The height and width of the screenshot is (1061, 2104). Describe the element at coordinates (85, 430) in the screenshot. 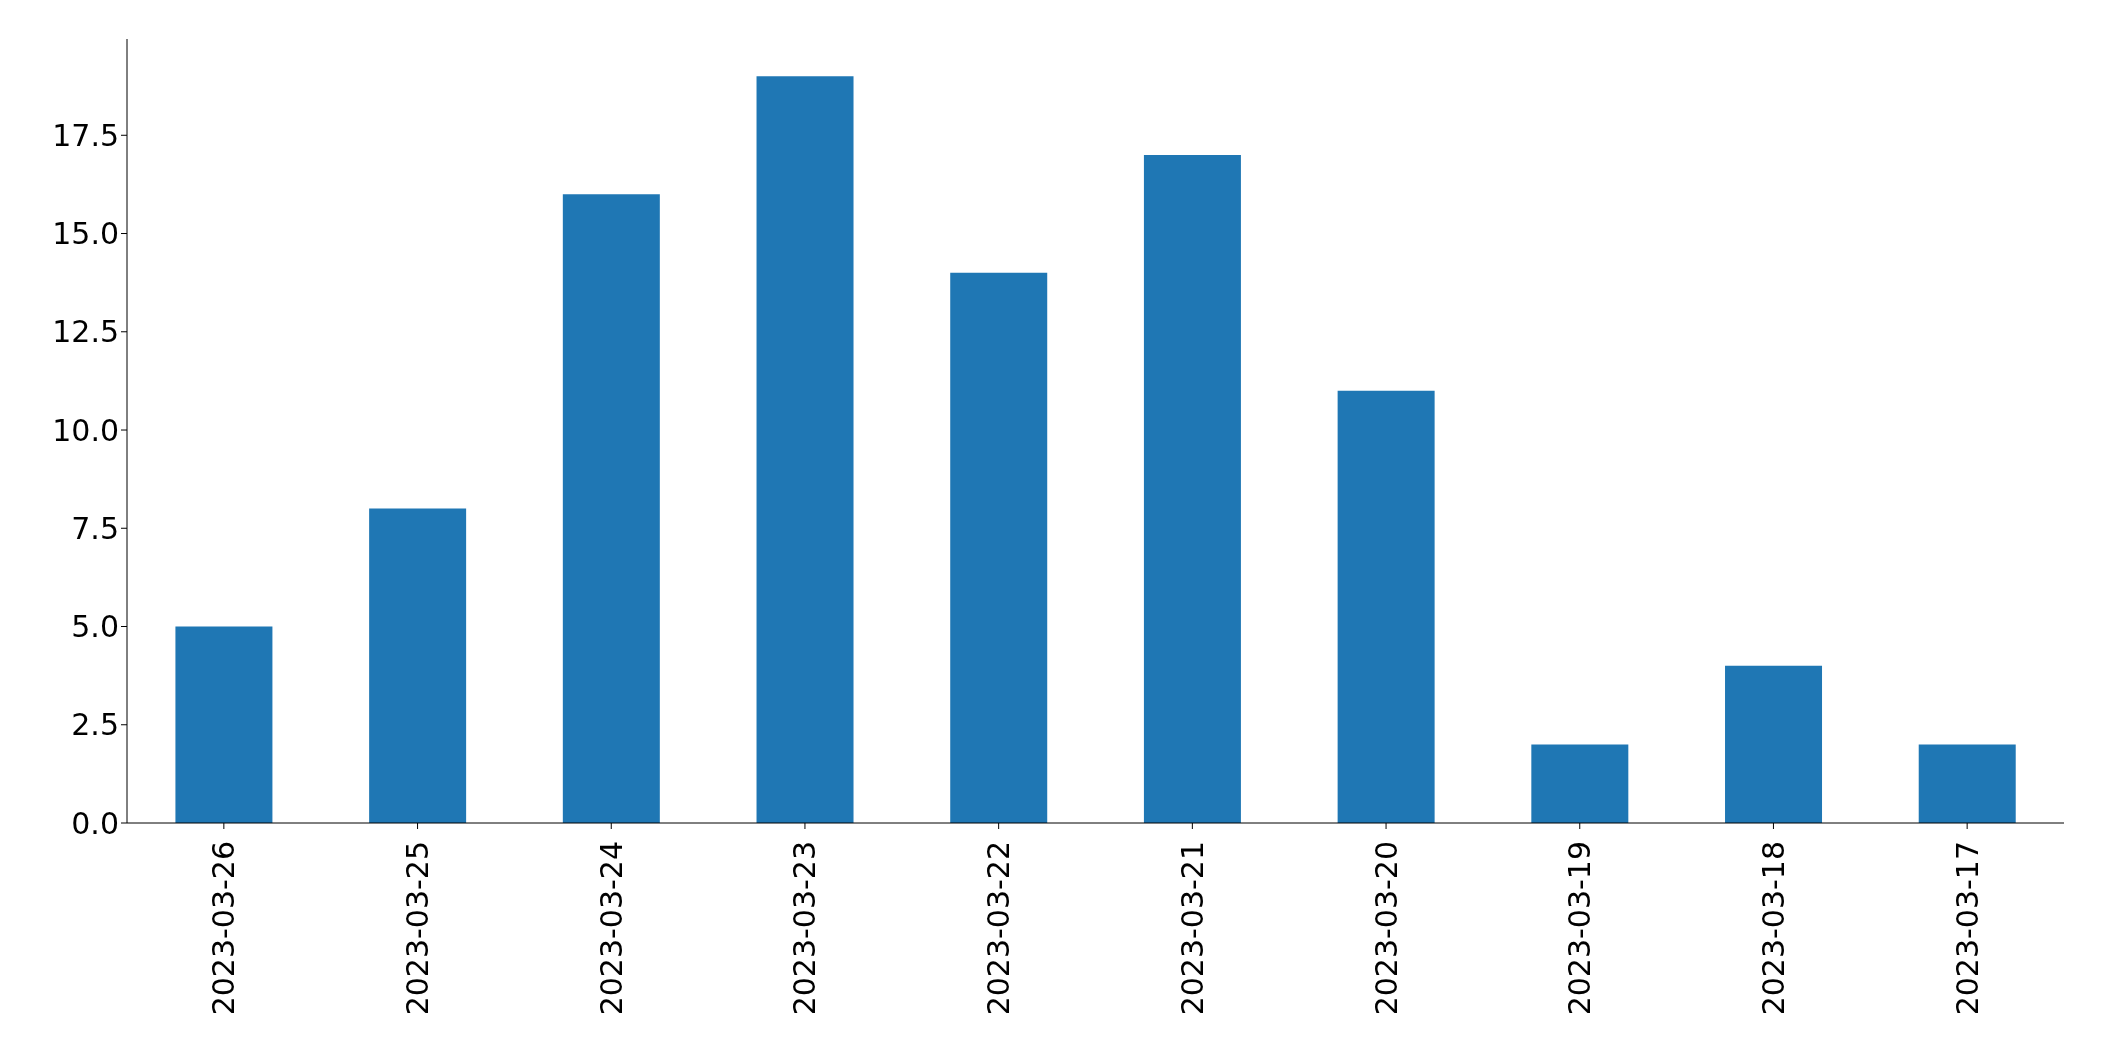

I see `y-tick-label: 10.0` at that location.